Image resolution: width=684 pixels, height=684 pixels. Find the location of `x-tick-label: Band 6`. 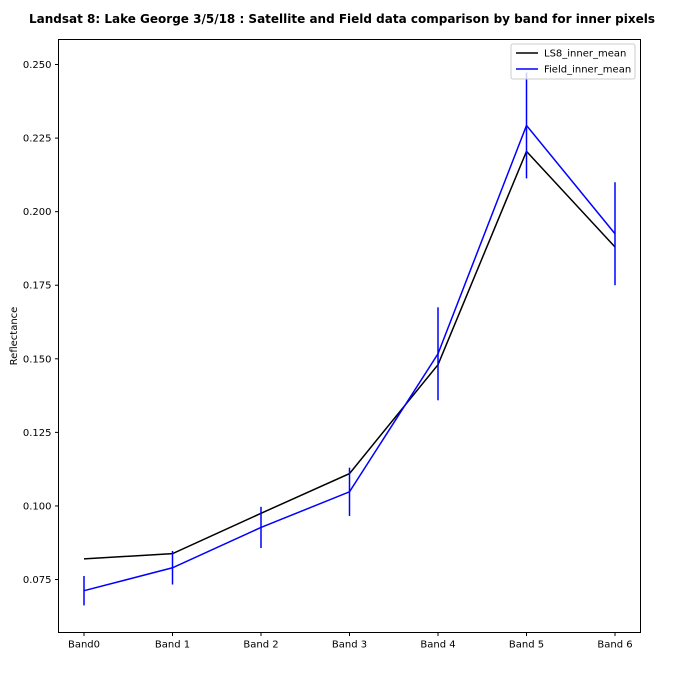

x-tick-label: Band 6 is located at coordinates (614, 645).